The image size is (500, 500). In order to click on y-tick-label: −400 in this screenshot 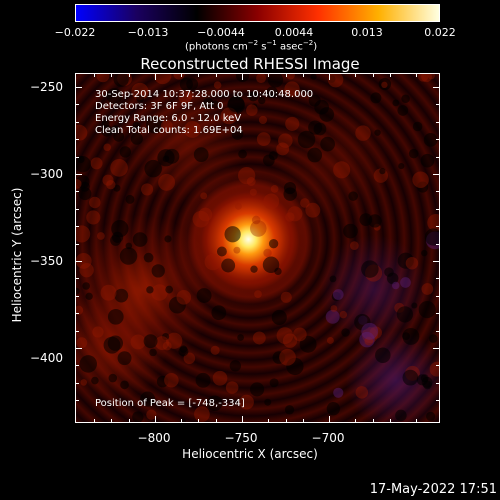, I will do `click(46, 358)`.